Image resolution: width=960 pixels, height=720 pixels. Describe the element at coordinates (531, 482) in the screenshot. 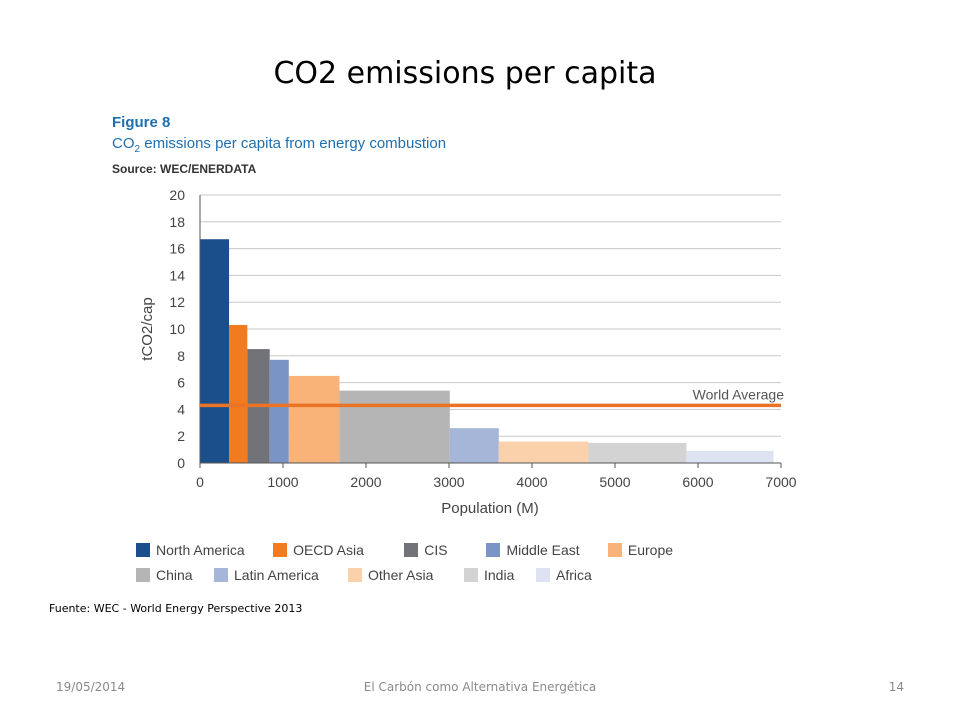

I see `x-tick-label-4000: 4000` at that location.